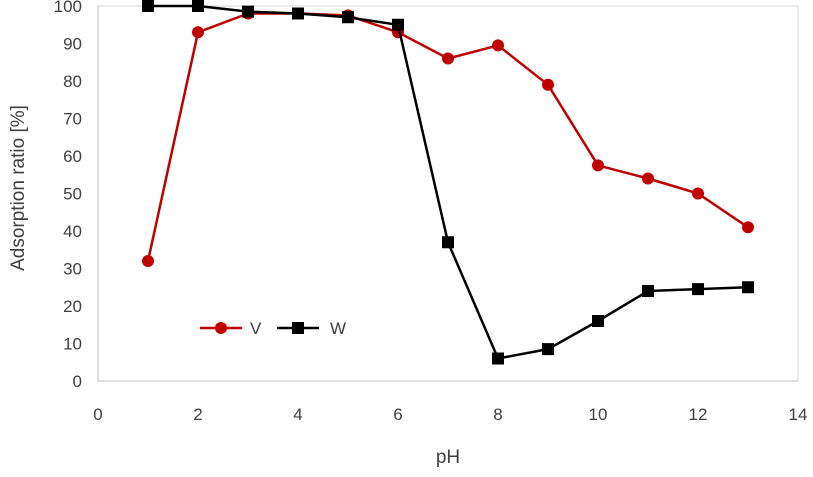 This screenshot has width=813, height=477. Describe the element at coordinates (397, 414) in the screenshot. I see `x-tick-label: 6` at that location.